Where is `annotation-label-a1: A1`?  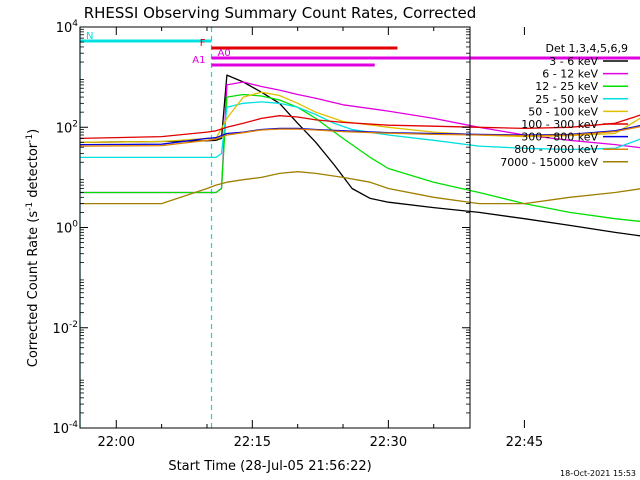
annotation-label-a1: A1 is located at coordinates (198, 60).